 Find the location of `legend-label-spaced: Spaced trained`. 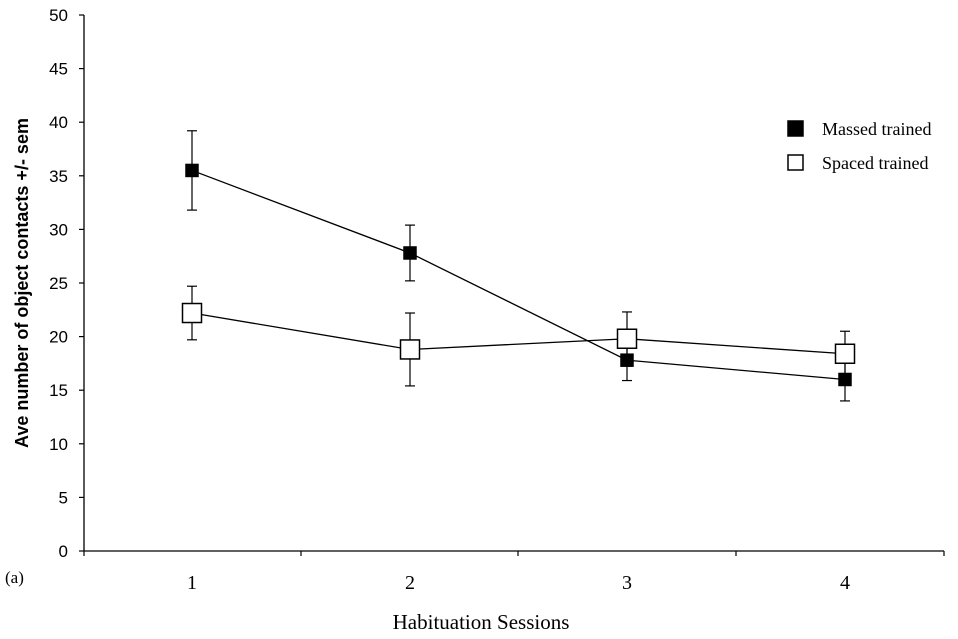

legend-label-spaced: Spaced trained is located at coordinates (875, 163).